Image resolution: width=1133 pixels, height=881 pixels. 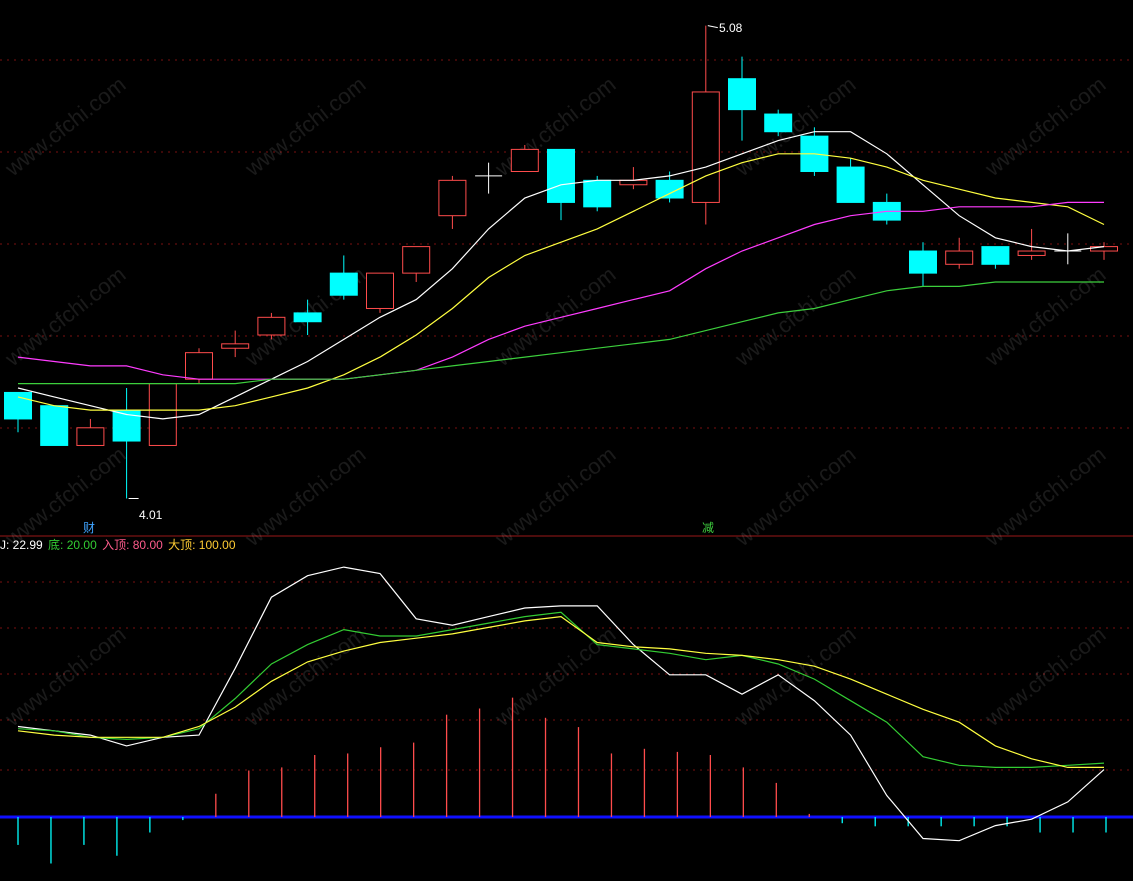 What do you see at coordinates (708, 528) in the screenshot?
I see `event-marker-jian: 减` at bounding box center [708, 528].